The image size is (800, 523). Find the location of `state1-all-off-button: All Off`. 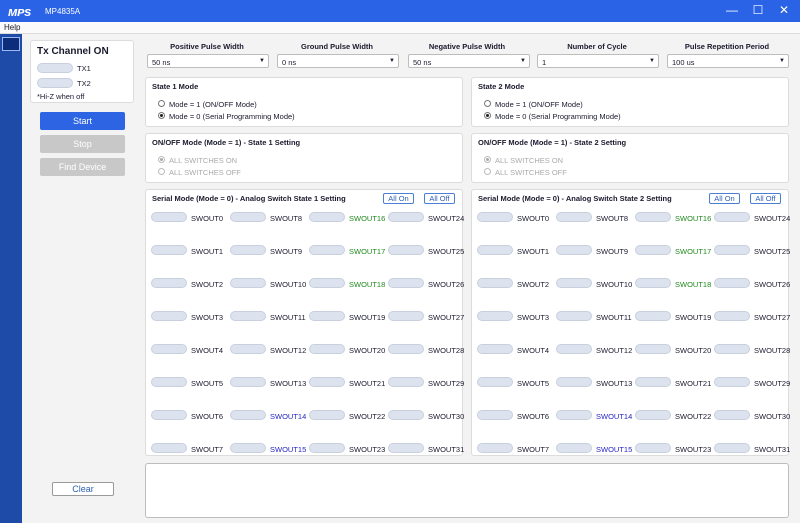

state1-all-off-button: All Off is located at coordinates (439, 198).